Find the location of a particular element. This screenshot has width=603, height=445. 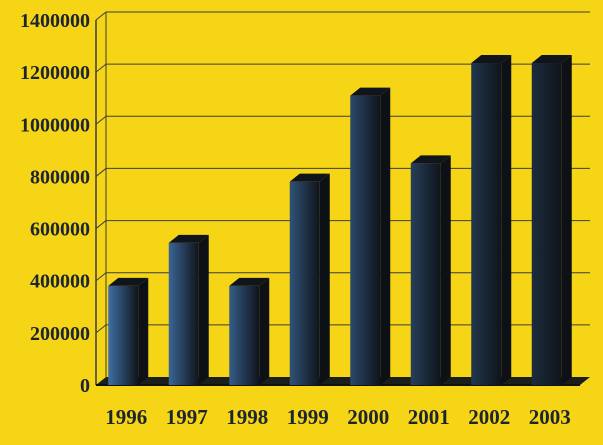

bar-2003 is located at coordinates (551, 220).